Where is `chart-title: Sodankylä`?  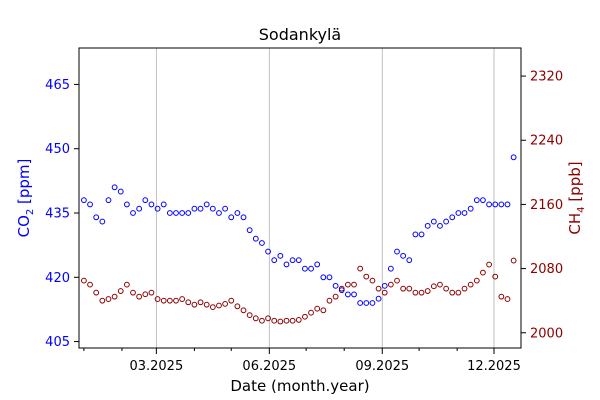 chart-title: Sodankylä is located at coordinates (300, 34).